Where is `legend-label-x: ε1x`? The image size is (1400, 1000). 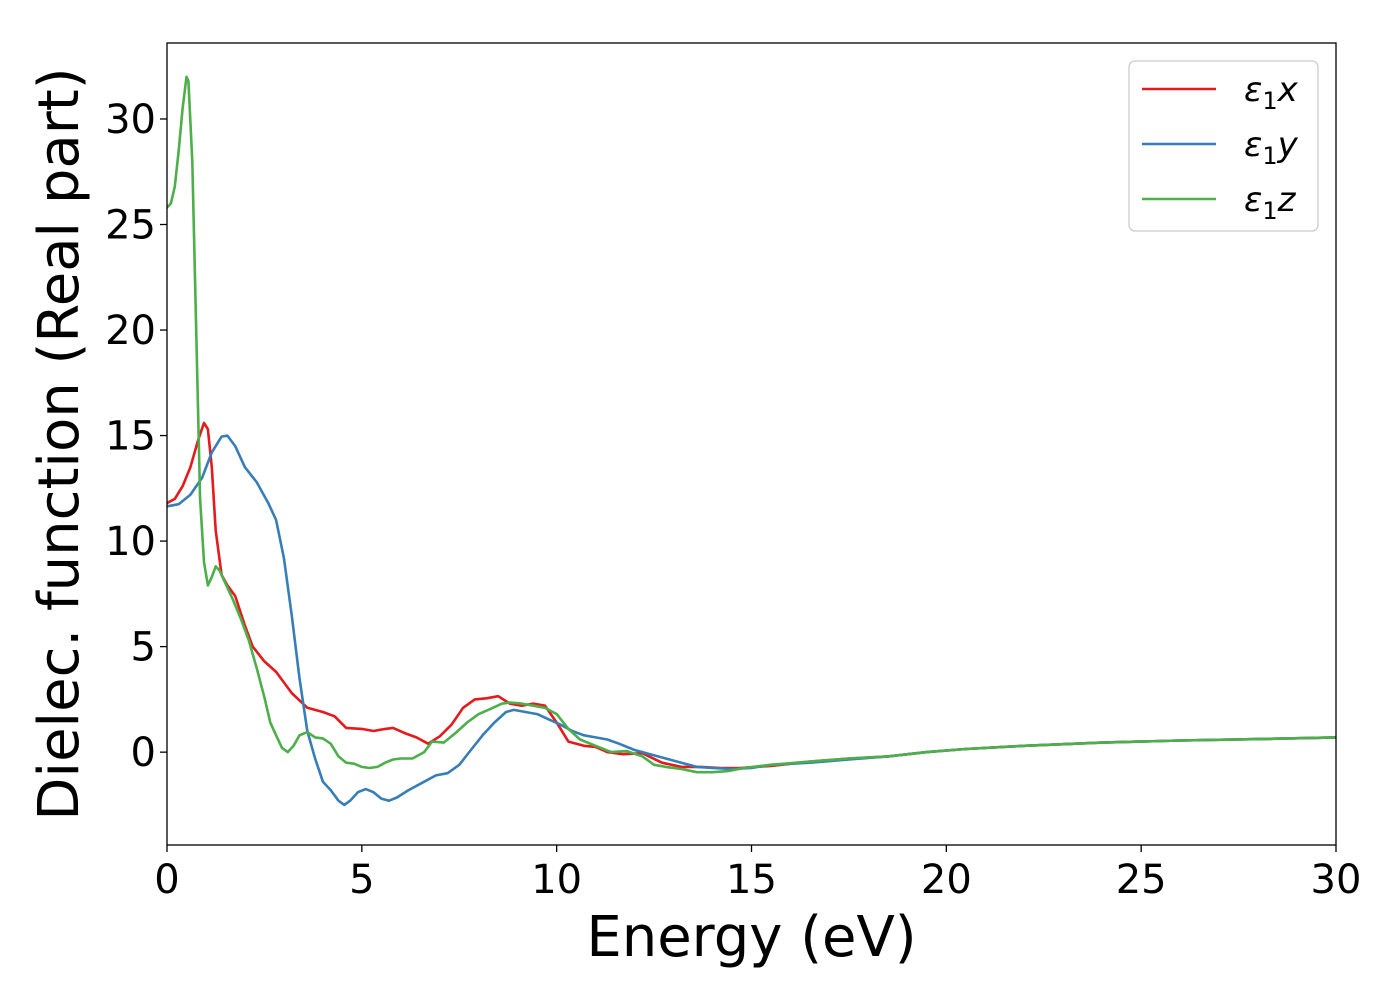
legend-label-x: ε1x is located at coordinates (1271, 92).